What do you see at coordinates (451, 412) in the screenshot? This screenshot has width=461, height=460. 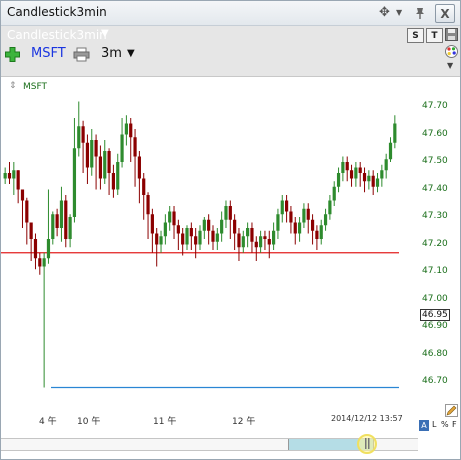 I see `pencil-icon` at bounding box center [451, 412].